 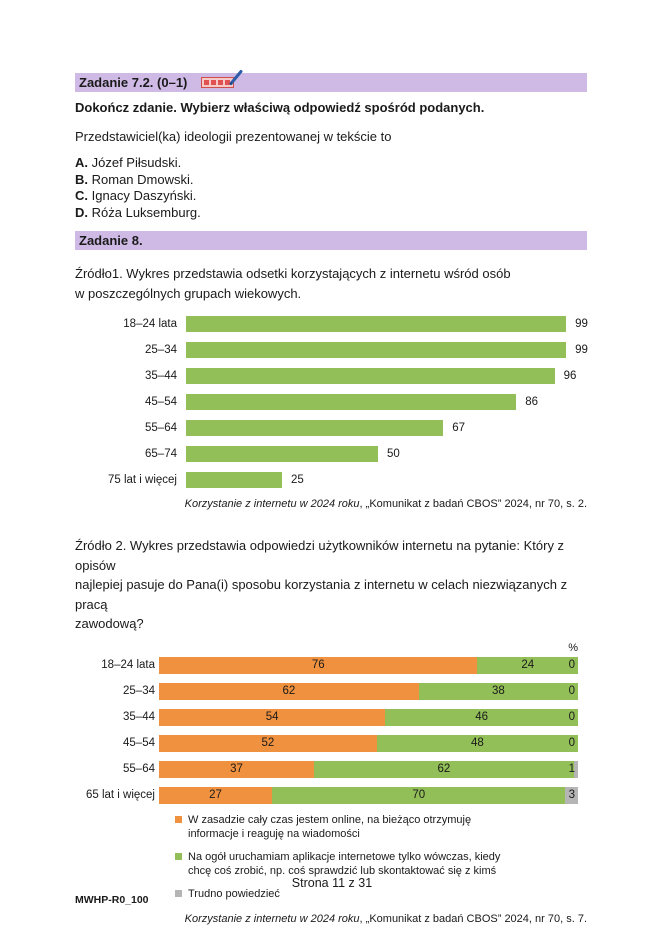 I want to click on option-a: A. Józef Piłsudski., so click(x=331, y=163).